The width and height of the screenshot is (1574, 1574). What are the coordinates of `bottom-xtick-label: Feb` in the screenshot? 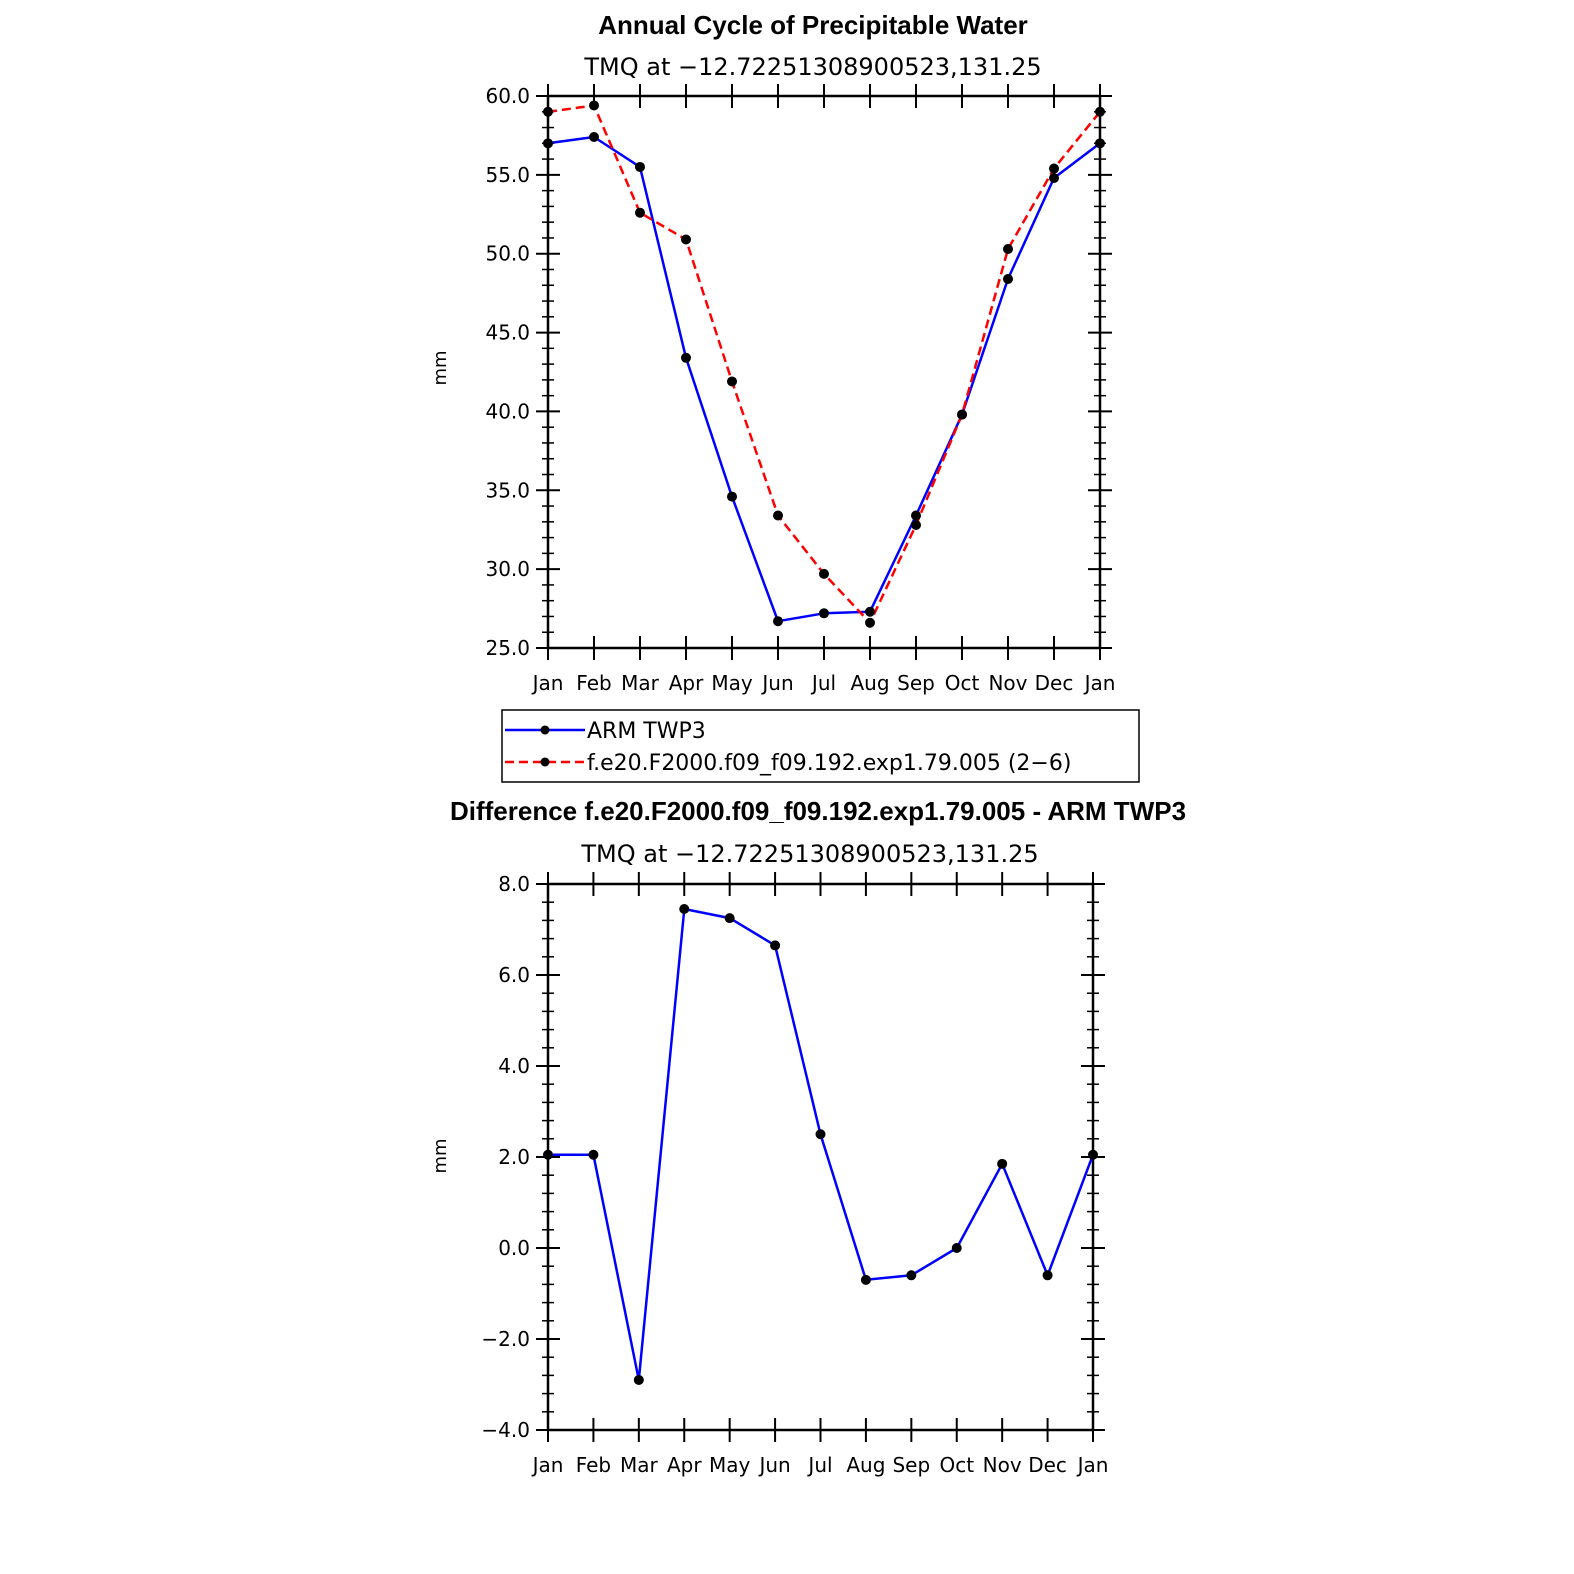 It's located at (593, 1465).